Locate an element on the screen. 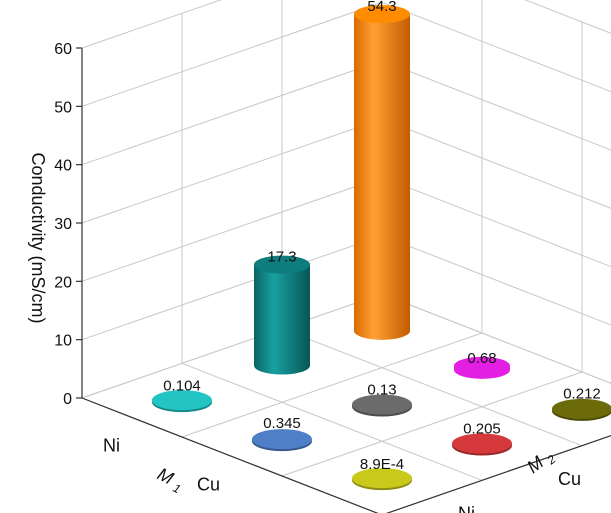 The width and height of the screenshot is (611, 513). bar-value-label: 8.9E-4 is located at coordinates (382, 464).